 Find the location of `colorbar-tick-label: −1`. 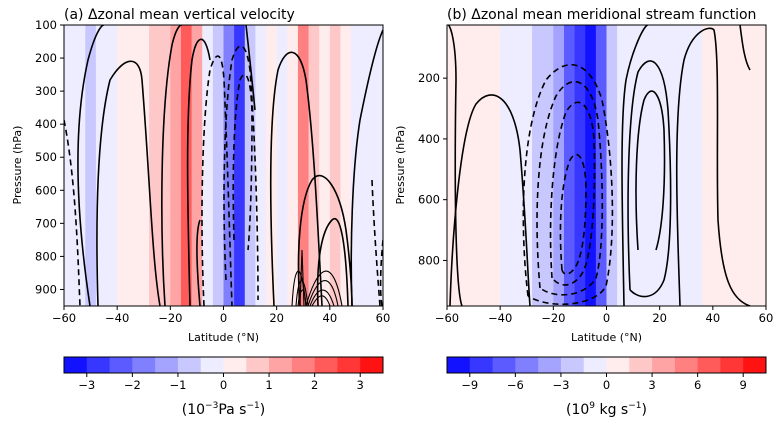

colorbar-tick-label: −1 is located at coordinates (177, 385).